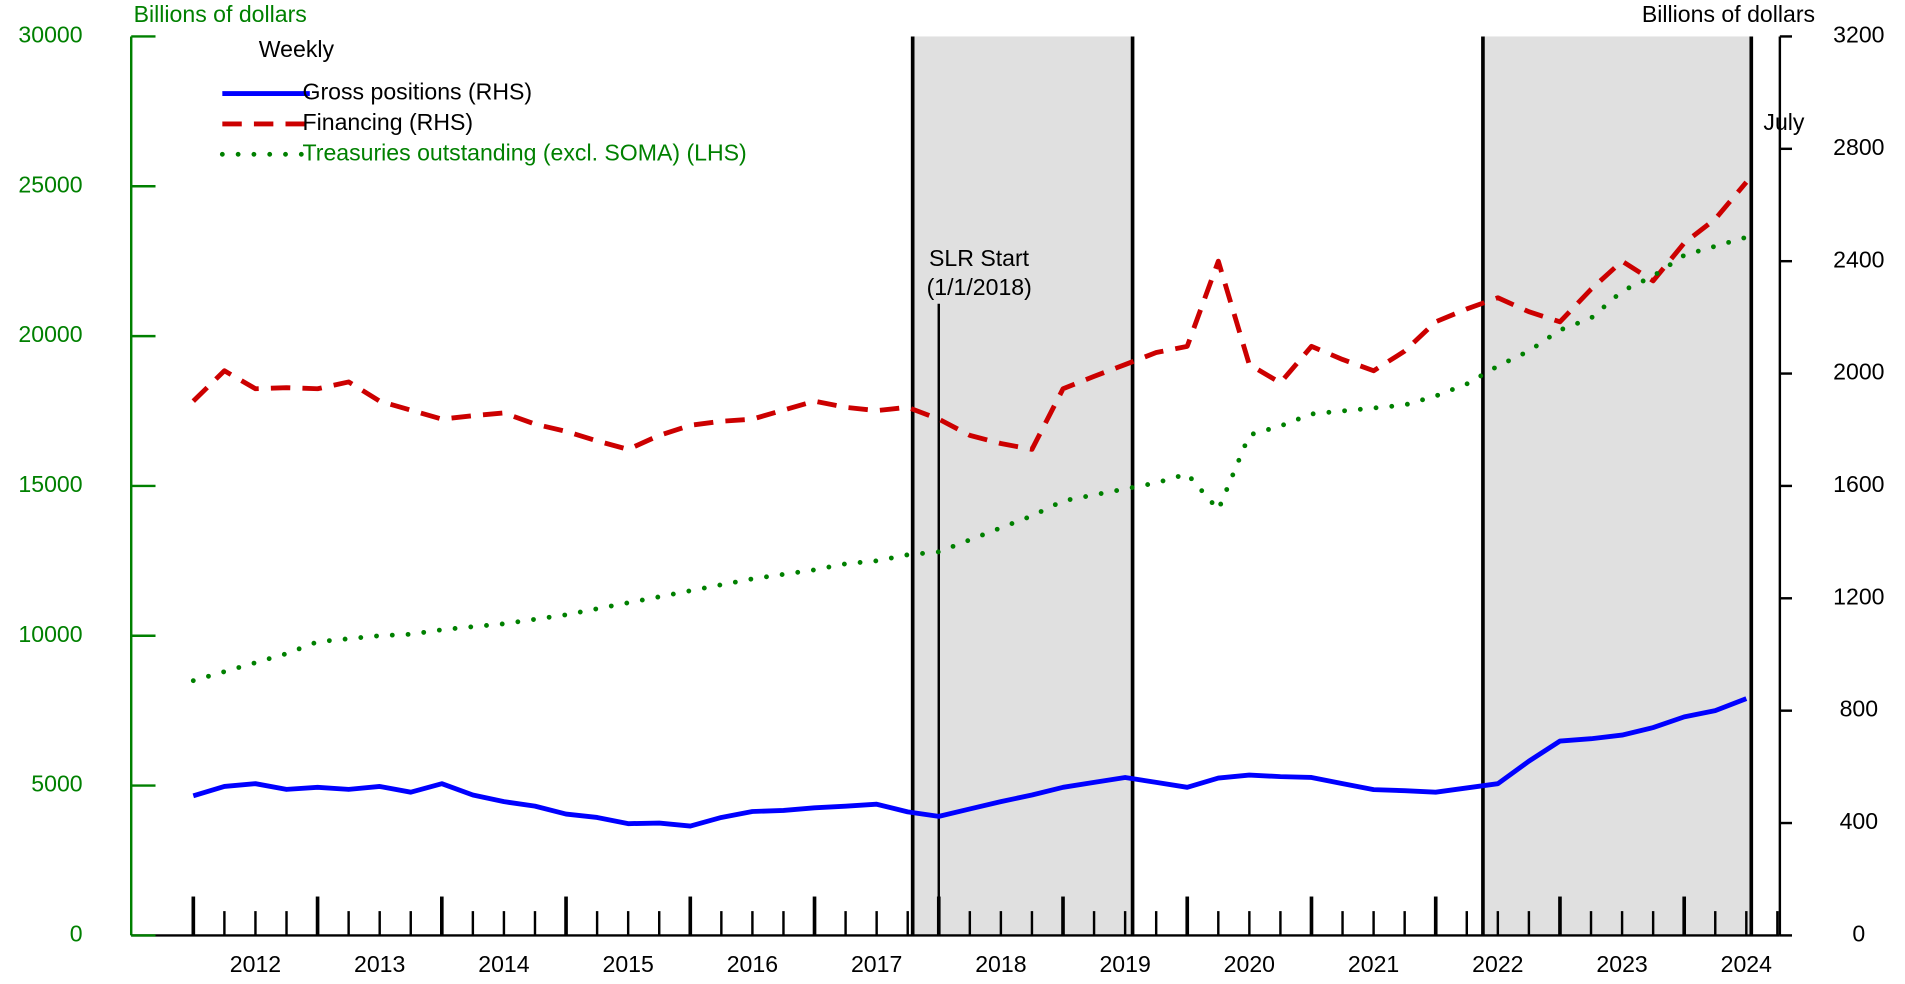 The width and height of the screenshot is (1905, 984). Describe the element at coordinates (1497, 964) in the screenshot. I see `x-tick-label: 2022` at that location.